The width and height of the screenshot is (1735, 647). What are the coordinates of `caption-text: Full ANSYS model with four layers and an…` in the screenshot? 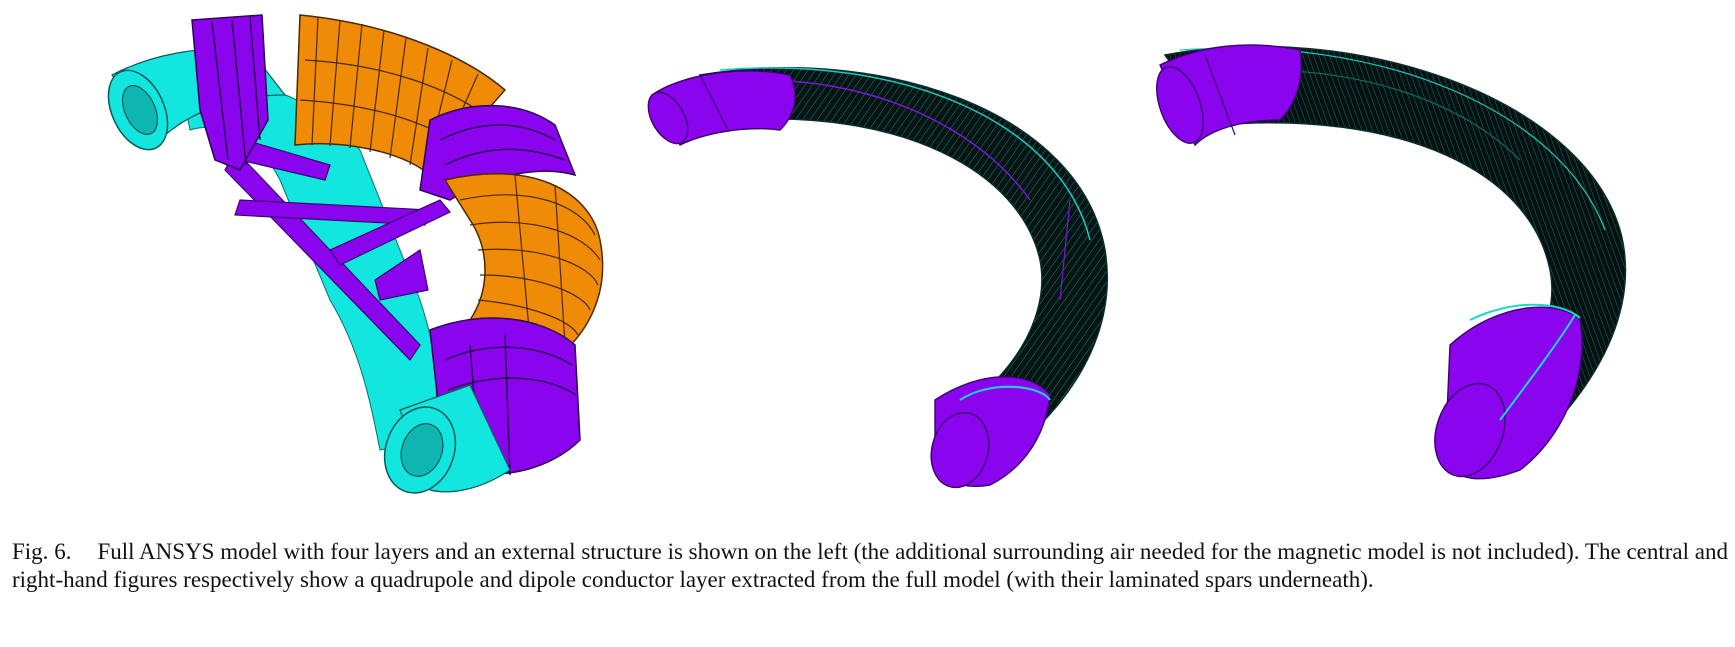 It's located at (870, 565).